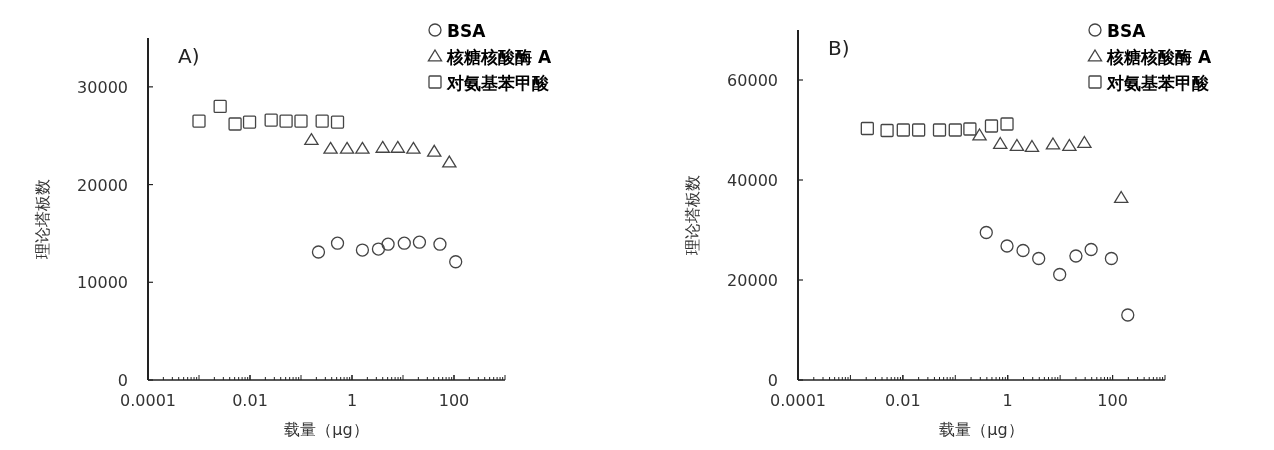  What do you see at coordinates (752, 180) in the screenshot?
I see `y-tick-label: 40000` at bounding box center [752, 180].